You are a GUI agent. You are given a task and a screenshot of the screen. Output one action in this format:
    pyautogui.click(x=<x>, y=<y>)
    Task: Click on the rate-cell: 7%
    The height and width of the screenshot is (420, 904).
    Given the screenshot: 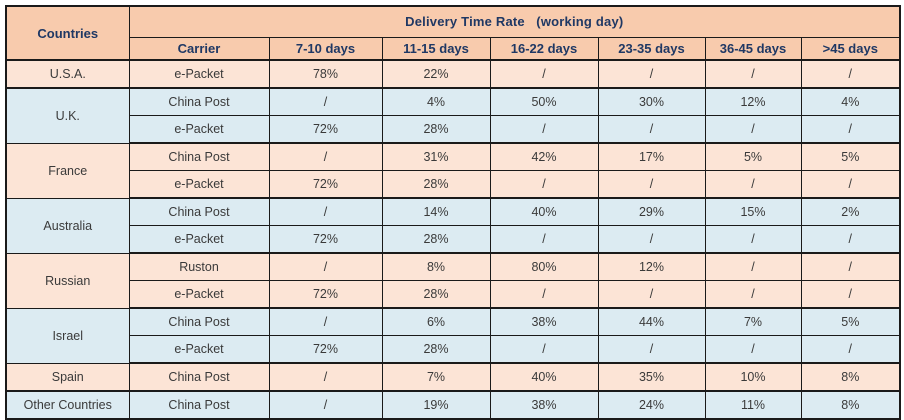 What is the action you would take?
    pyautogui.click(x=436, y=377)
    